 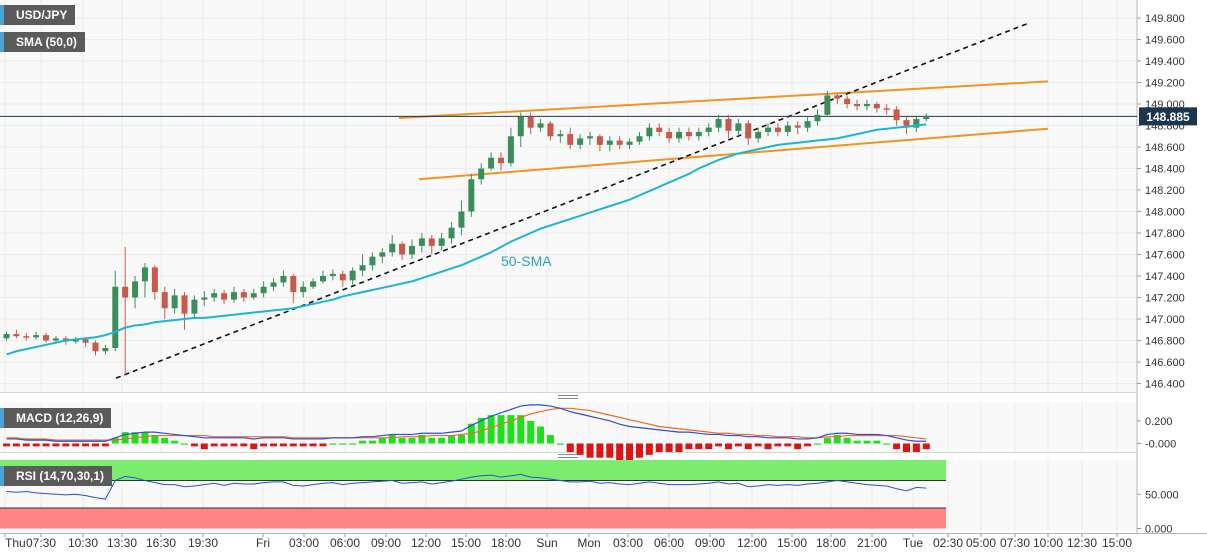 What do you see at coordinates (1165, 41) in the screenshot?
I see `y-tick-label: 149.600` at bounding box center [1165, 41].